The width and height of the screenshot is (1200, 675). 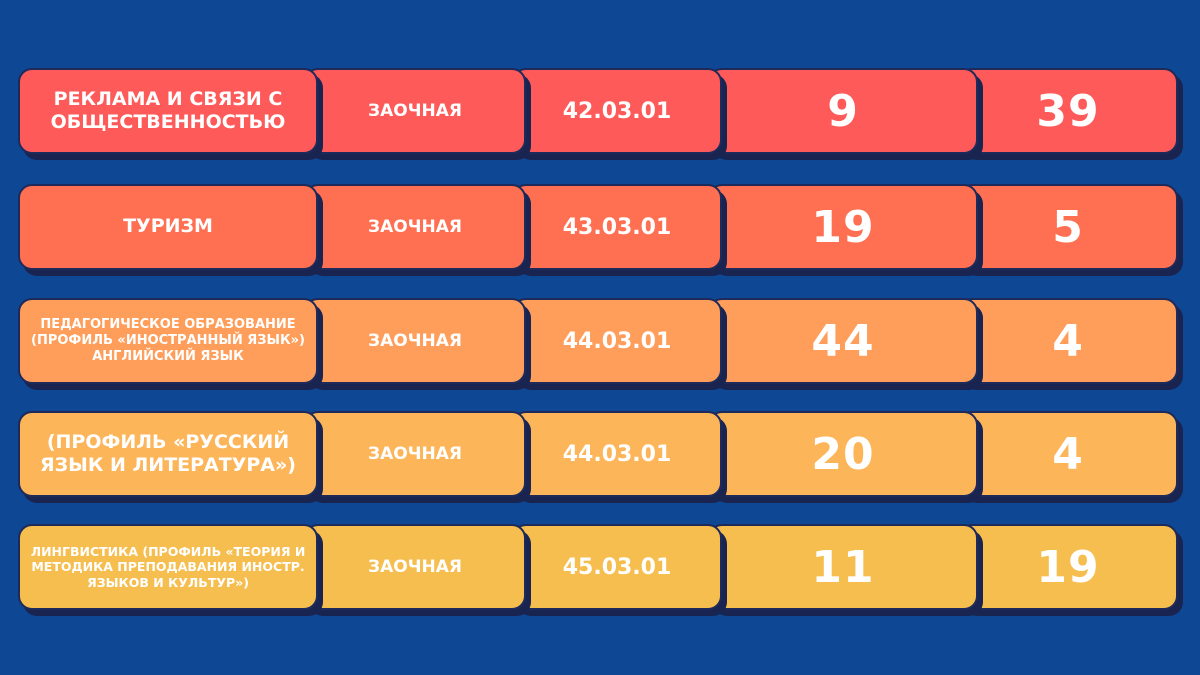 What do you see at coordinates (168, 111) in the screenshot?
I see `program-name-cell: РЕКЛАМА И СВЯЗИ С ОБЩЕСТВЕННОСТЬЮ` at bounding box center [168, 111].